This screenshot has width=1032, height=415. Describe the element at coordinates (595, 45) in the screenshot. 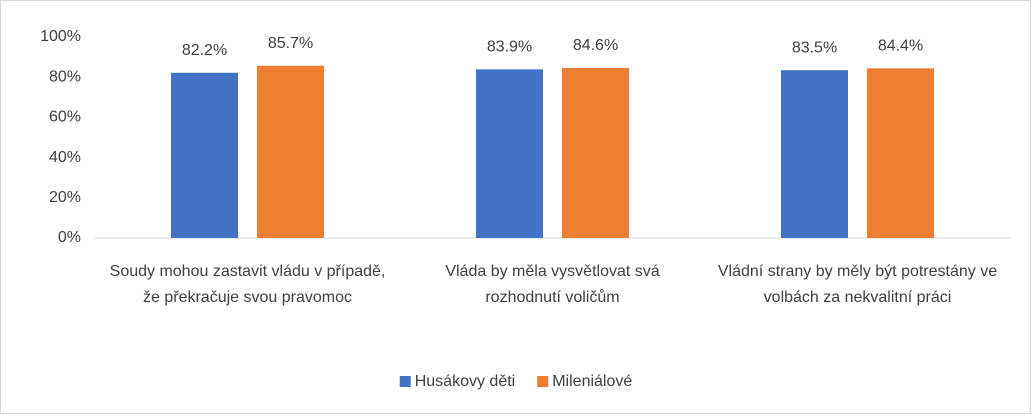

I see `data-label: 84.6%` at that location.